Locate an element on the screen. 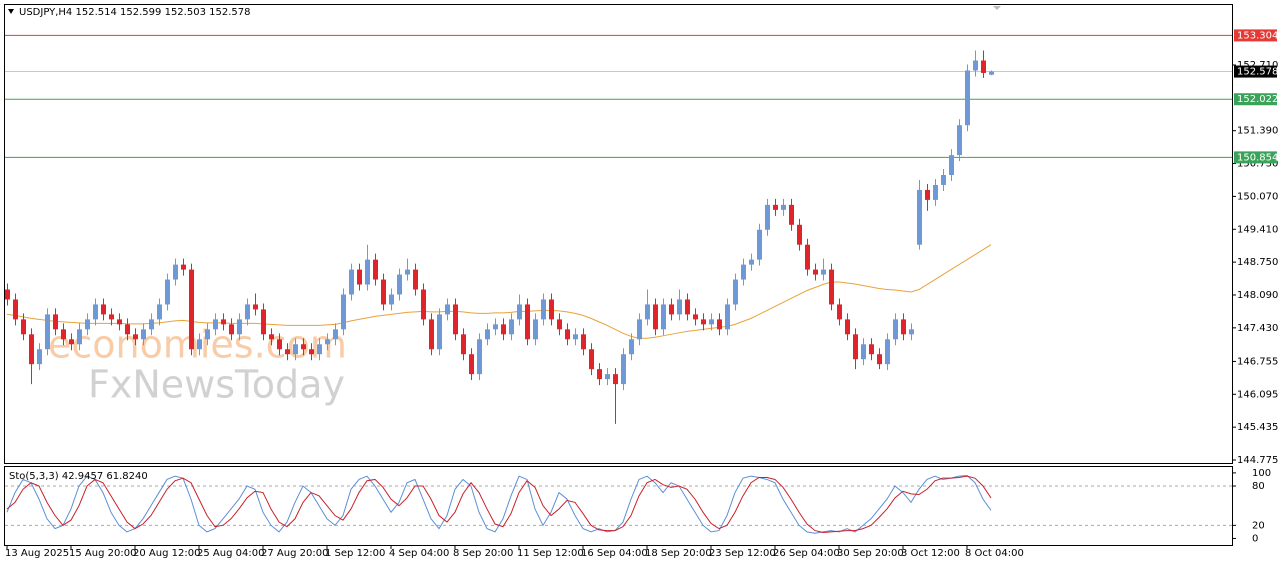 The image size is (1280, 567). x-tick-label: 18 Sep 20:00 is located at coordinates (678, 553).